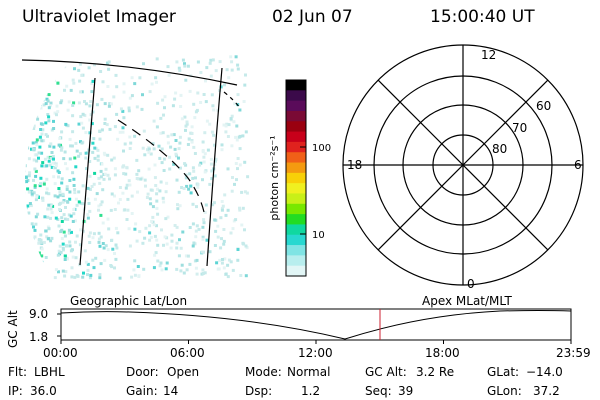  I want to click on lat-label-80: 80, so click(499, 149).